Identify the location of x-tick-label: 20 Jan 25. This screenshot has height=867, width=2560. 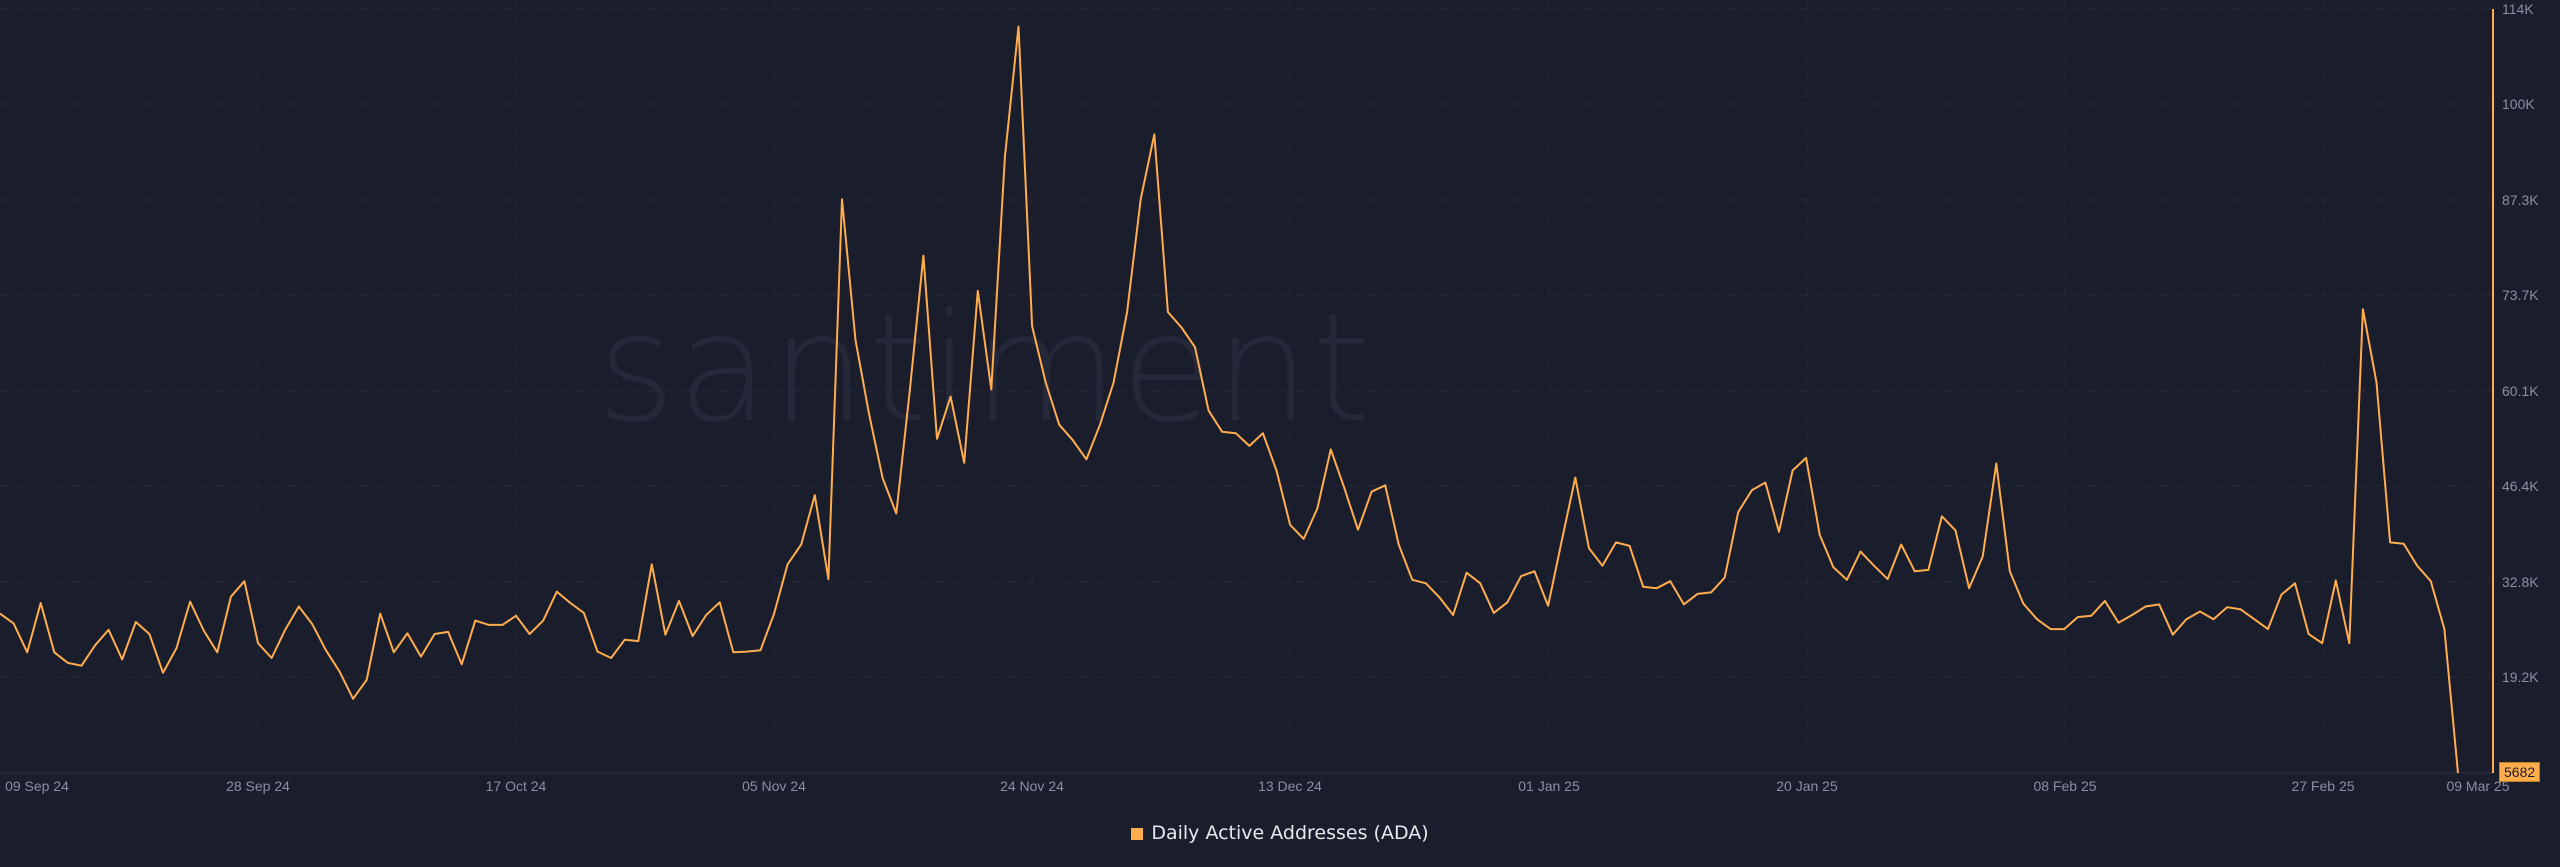
(1807, 786).